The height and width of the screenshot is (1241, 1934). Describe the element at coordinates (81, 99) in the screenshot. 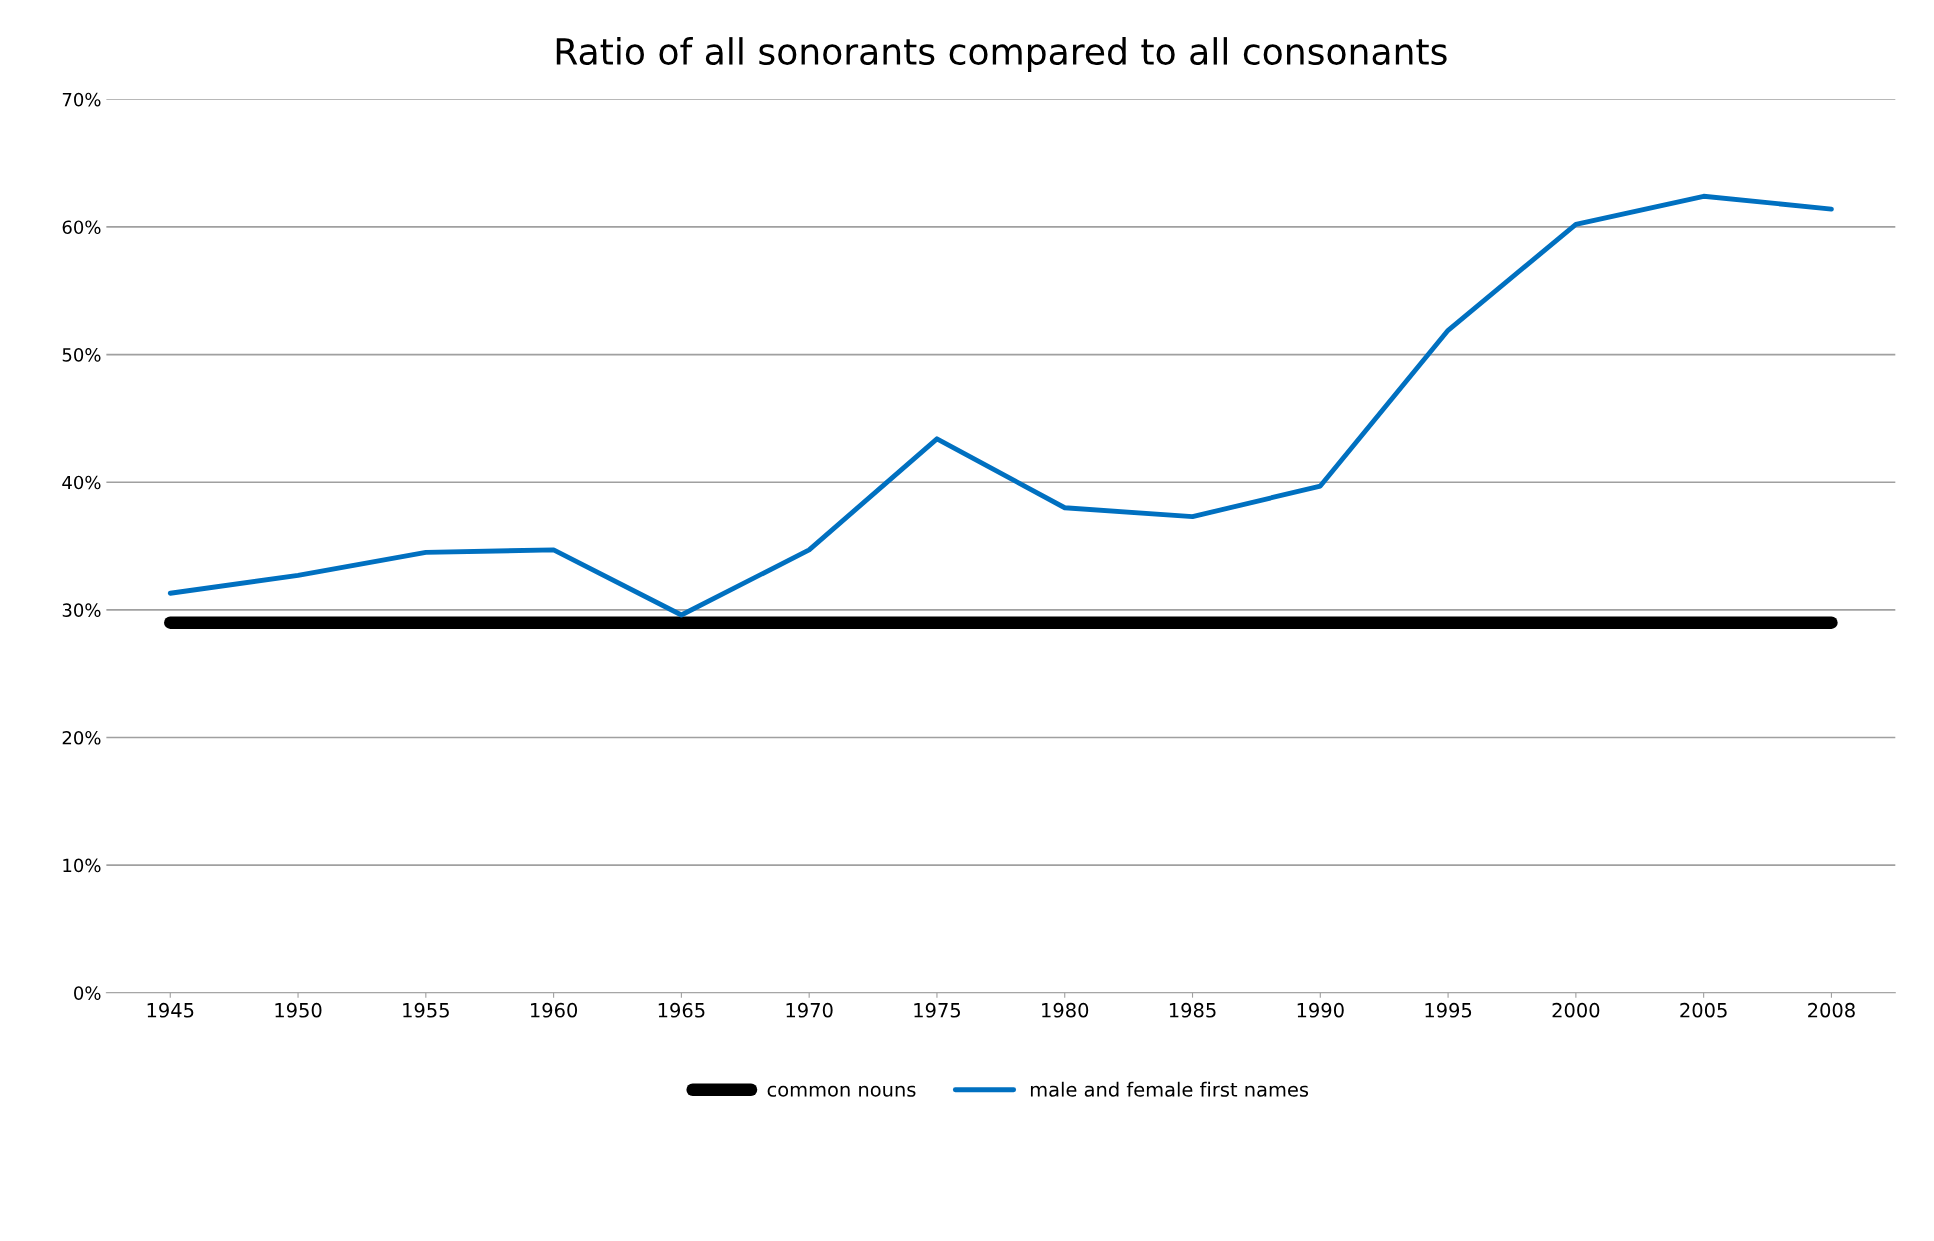

I see `y-tick-label: 70%` at that location.